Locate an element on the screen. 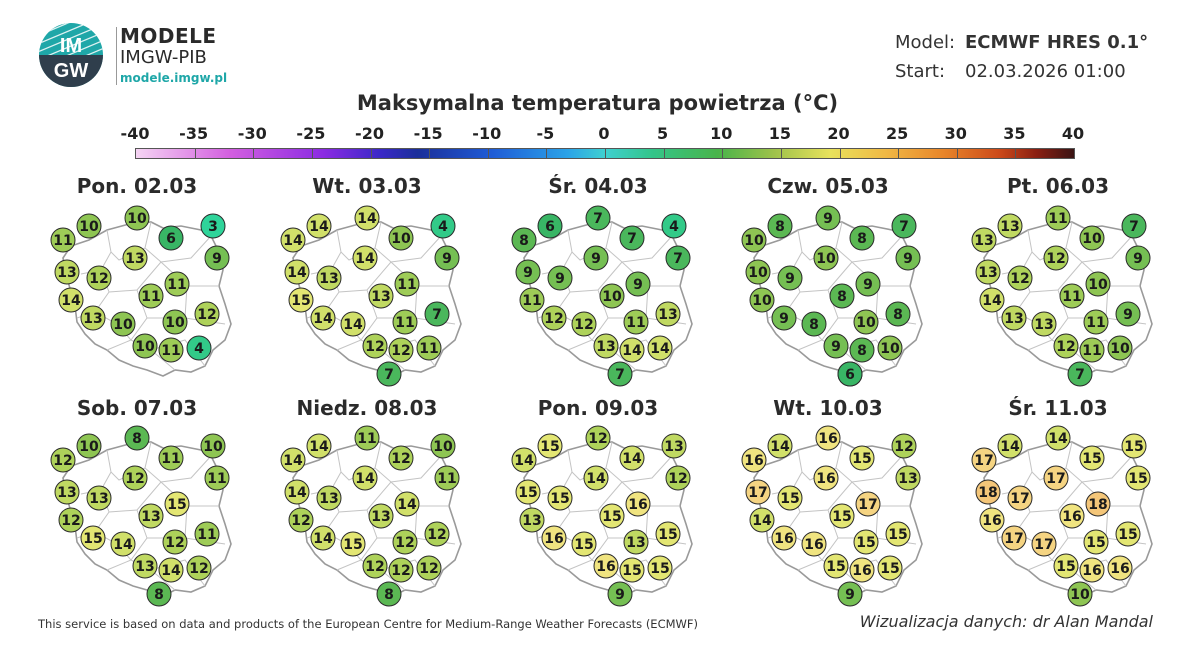 The width and height of the screenshot is (1195, 651). colorbar-tick-label: 30 is located at coordinates (955, 133).